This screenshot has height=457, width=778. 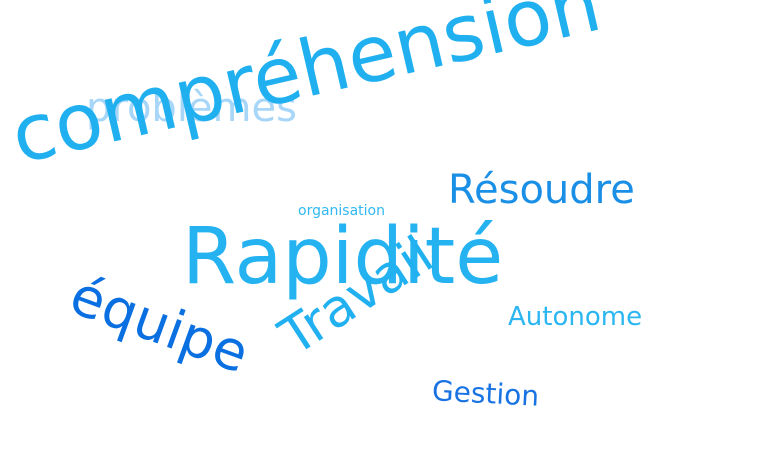 I want to click on word-rapidite: Rapidité, so click(x=343, y=257).